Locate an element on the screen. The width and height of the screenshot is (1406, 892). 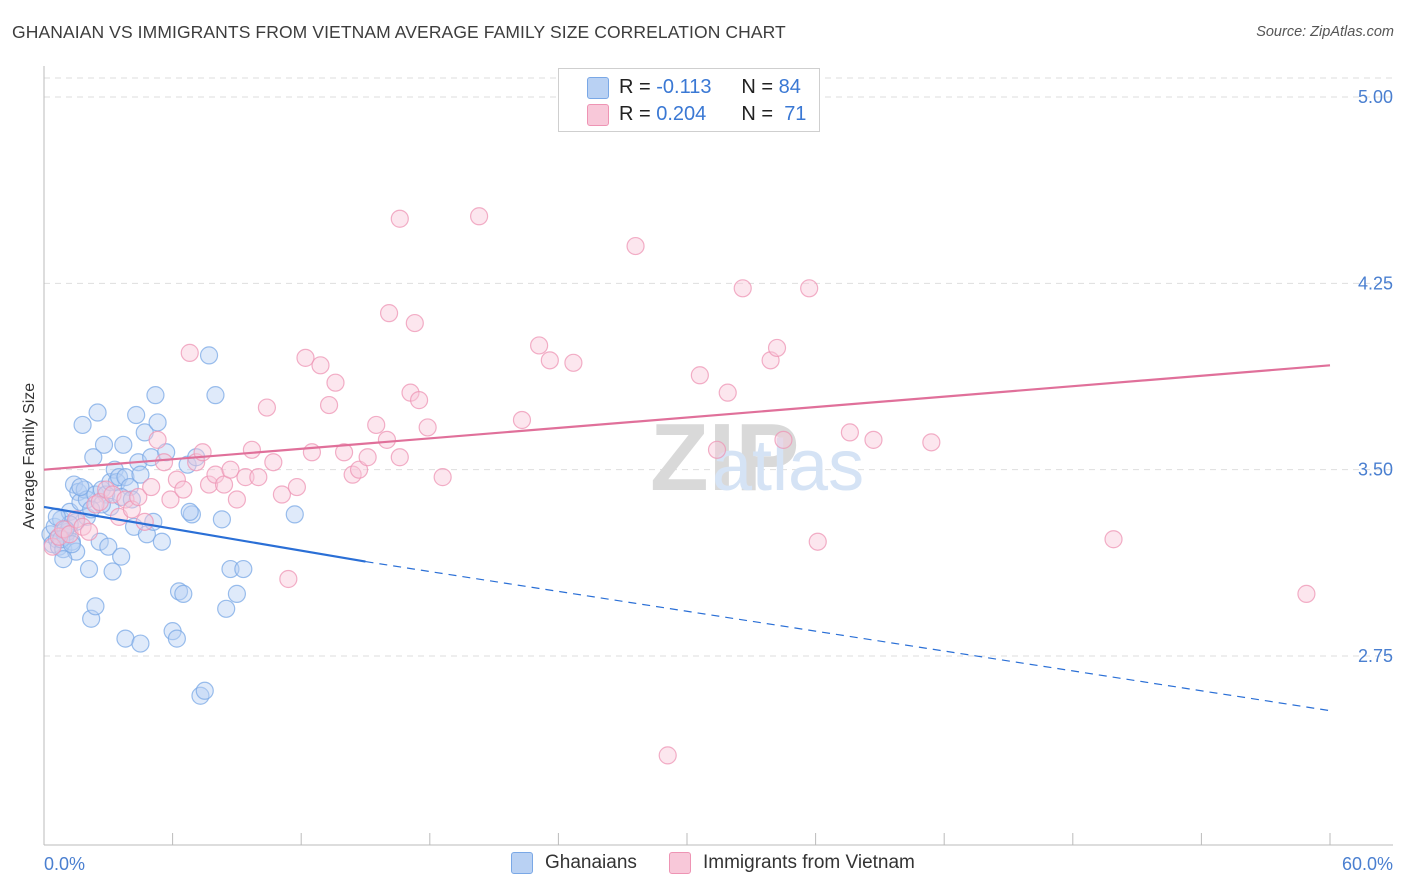
ghanaian-trend-line is located at coordinates (204, 534).